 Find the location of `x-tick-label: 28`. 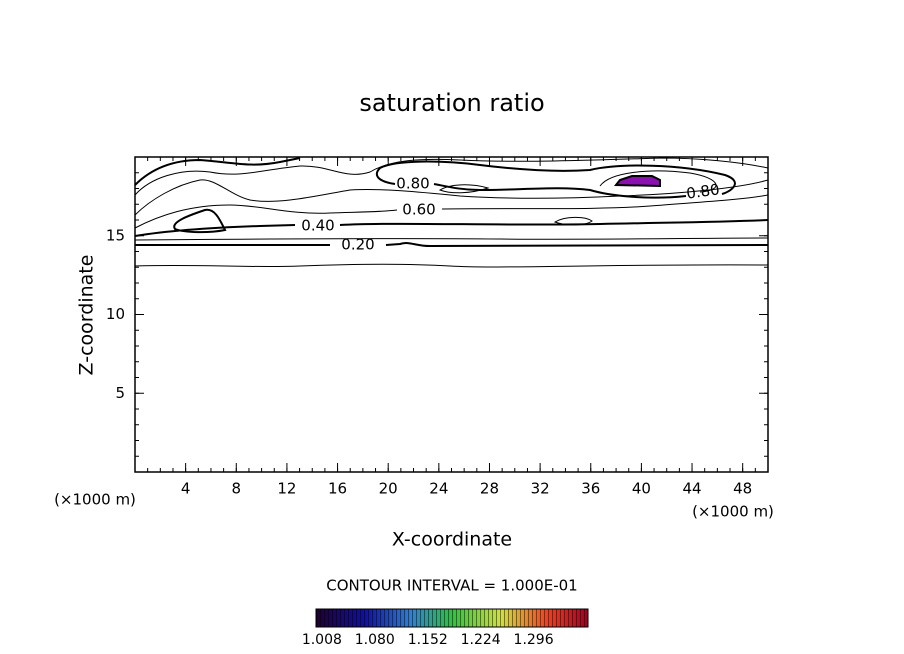

x-tick-label: 28 is located at coordinates (489, 489).